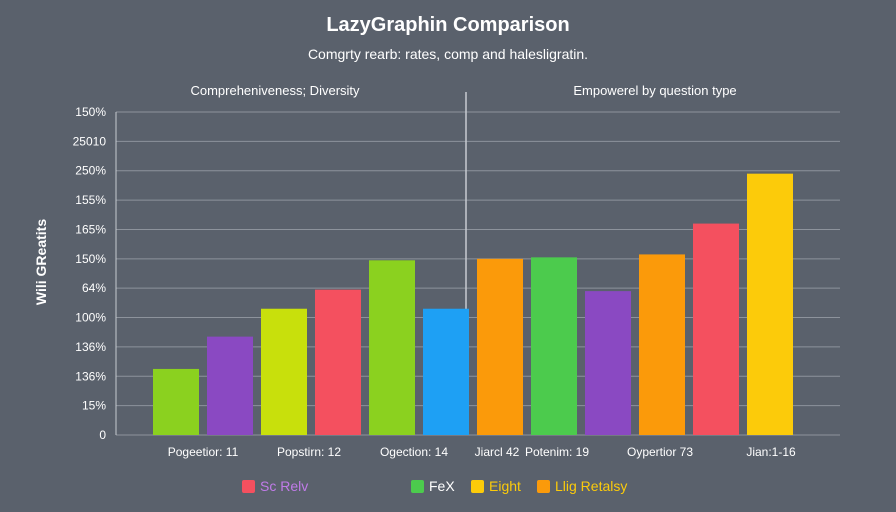 This screenshot has width=896, height=512. What do you see at coordinates (90, 171) in the screenshot?
I see `y-tick-label: 250%` at bounding box center [90, 171].